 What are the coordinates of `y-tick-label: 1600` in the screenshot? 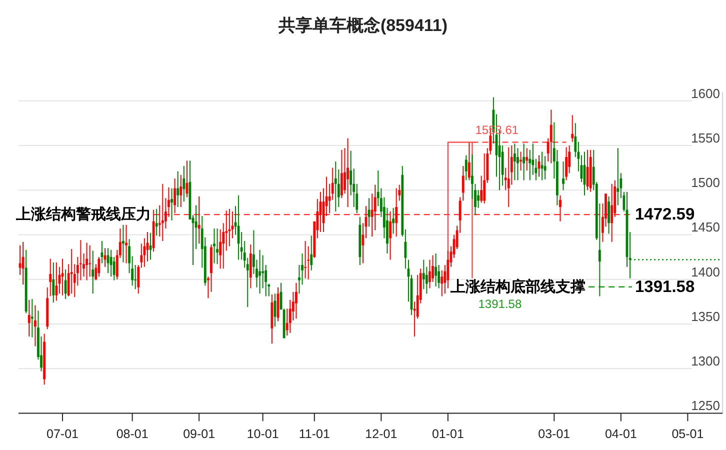 It's located at (705, 93).